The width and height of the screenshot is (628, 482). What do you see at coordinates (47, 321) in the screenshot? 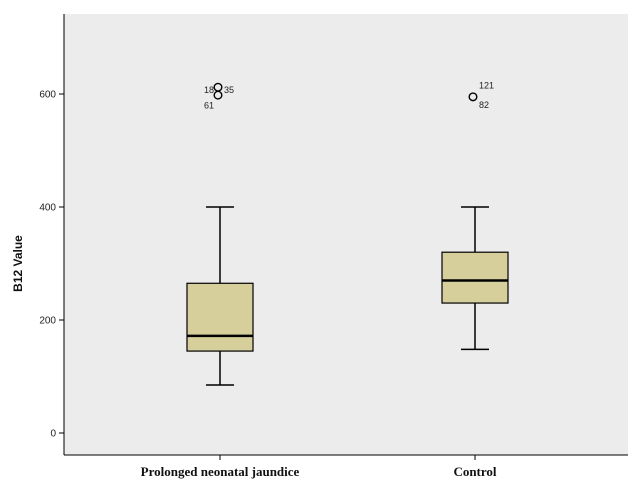
I see `y-tick-label: 200` at bounding box center [47, 321].